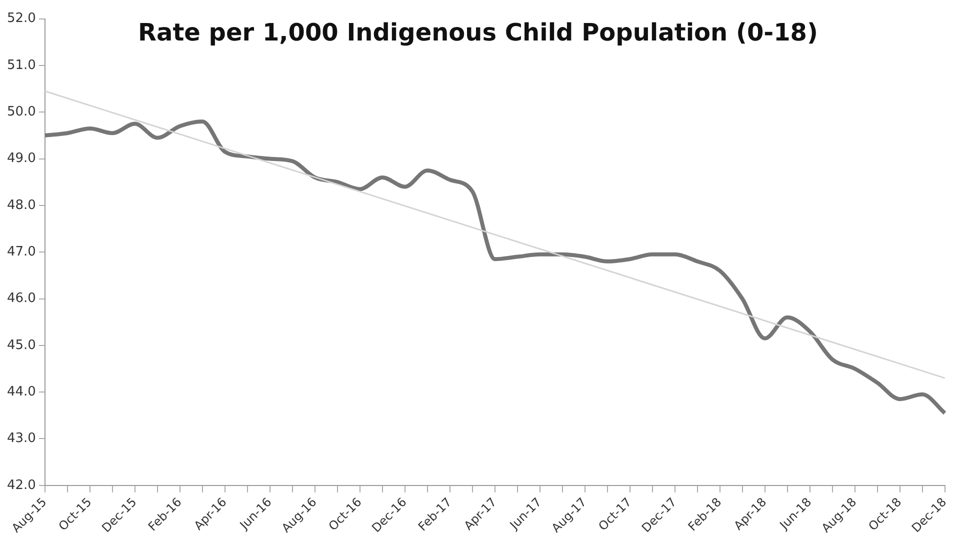 This screenshot has height=541, width=958. I want to click on y-tick-label: 46.0, so click(21, 298).